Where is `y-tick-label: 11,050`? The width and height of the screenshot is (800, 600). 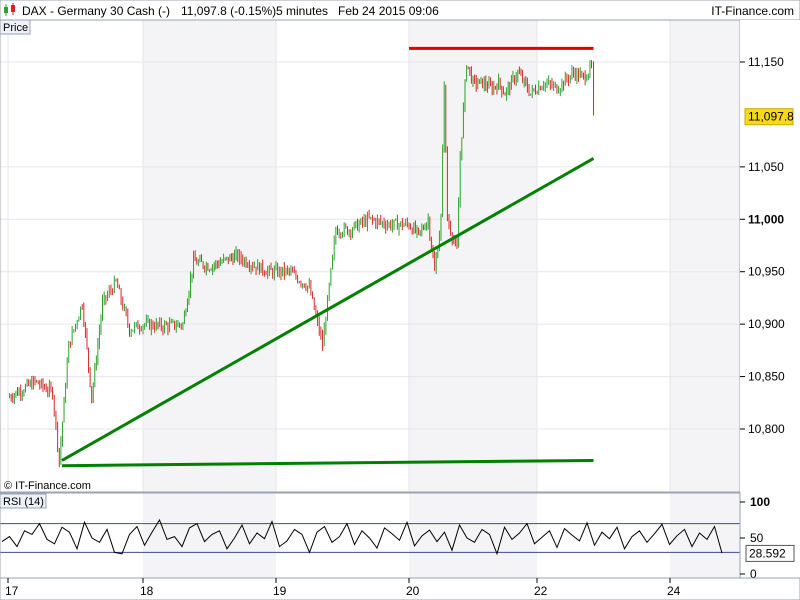
y-tick-label: 11,050 is located at coordinates (766, 167).